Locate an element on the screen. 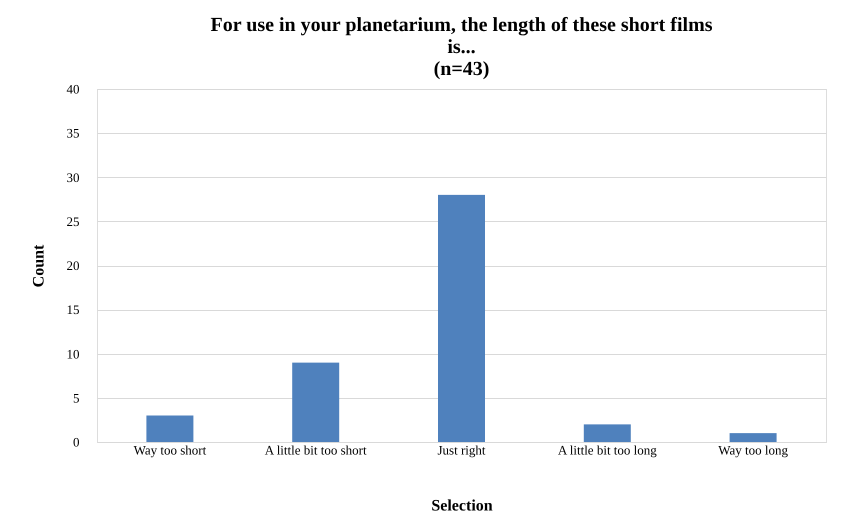 This screenshot has width=856, height=531. y-tick-label: 25 is located at coordinates (73, 221).